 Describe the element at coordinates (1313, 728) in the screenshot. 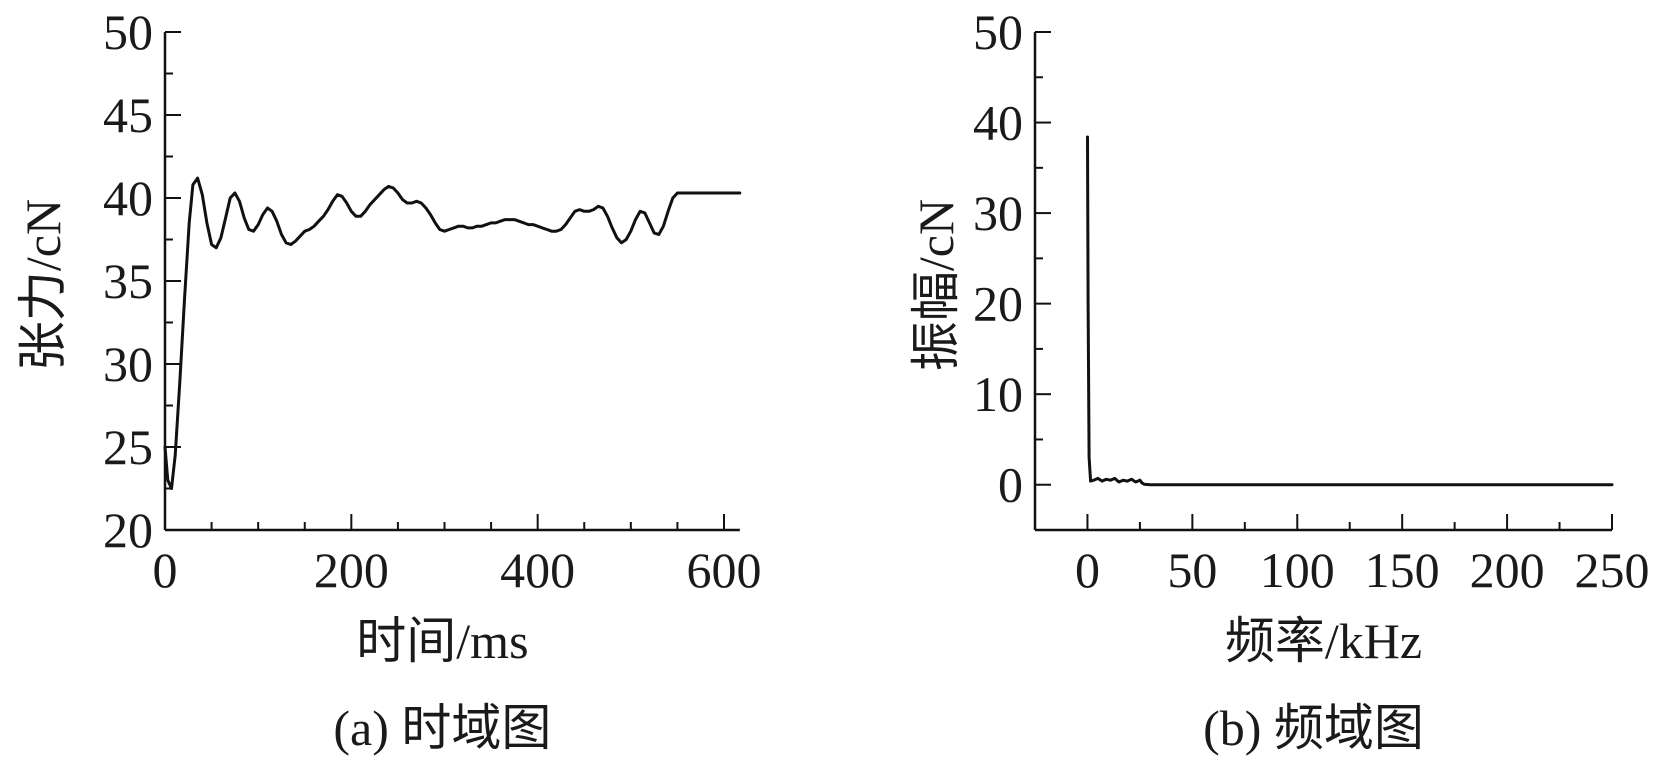

I see `panel-caption: (b) 频域图` at that location.